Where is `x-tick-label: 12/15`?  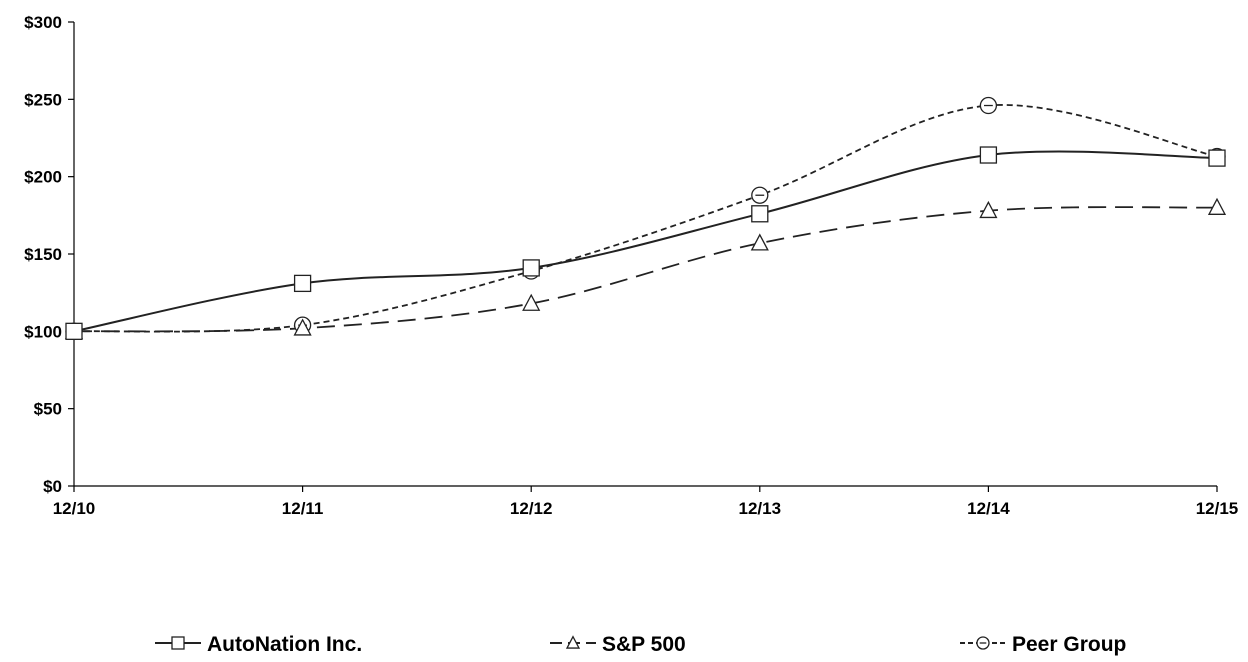
x-tick-label: 12/15 is located at coordinates (1217, 508).